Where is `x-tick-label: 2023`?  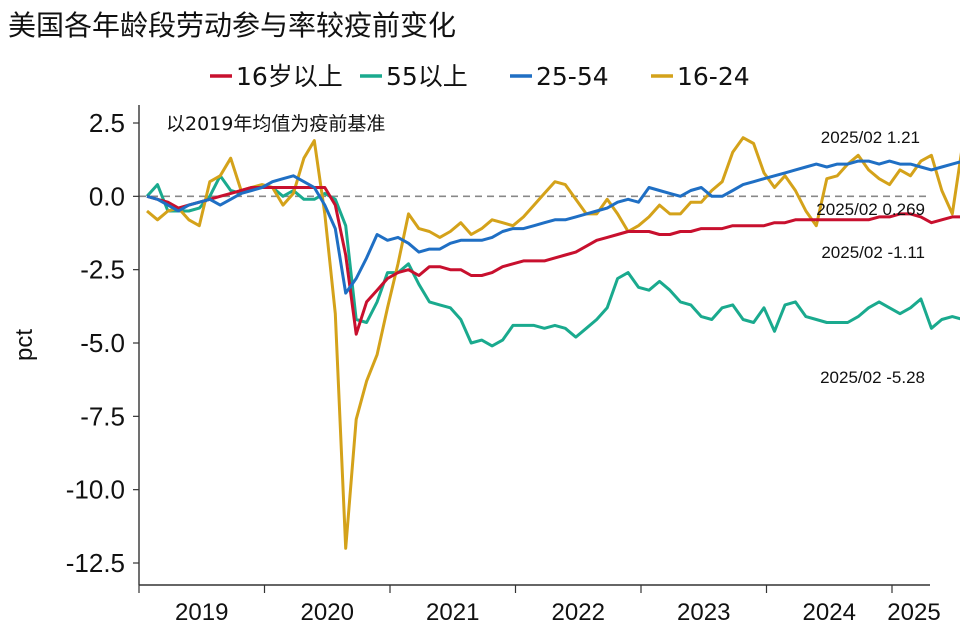 x-tick-label: 2023 is located at coordinates (703, 612).